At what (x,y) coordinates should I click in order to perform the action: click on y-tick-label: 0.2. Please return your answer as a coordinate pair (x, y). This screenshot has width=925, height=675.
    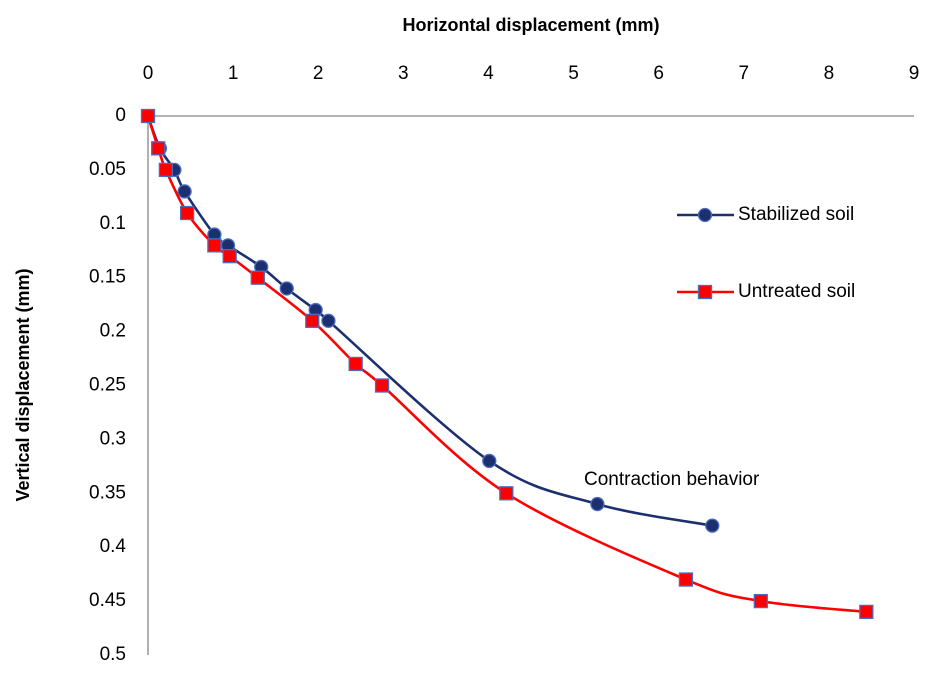
    Looking at the image, I should click on (113, 331).